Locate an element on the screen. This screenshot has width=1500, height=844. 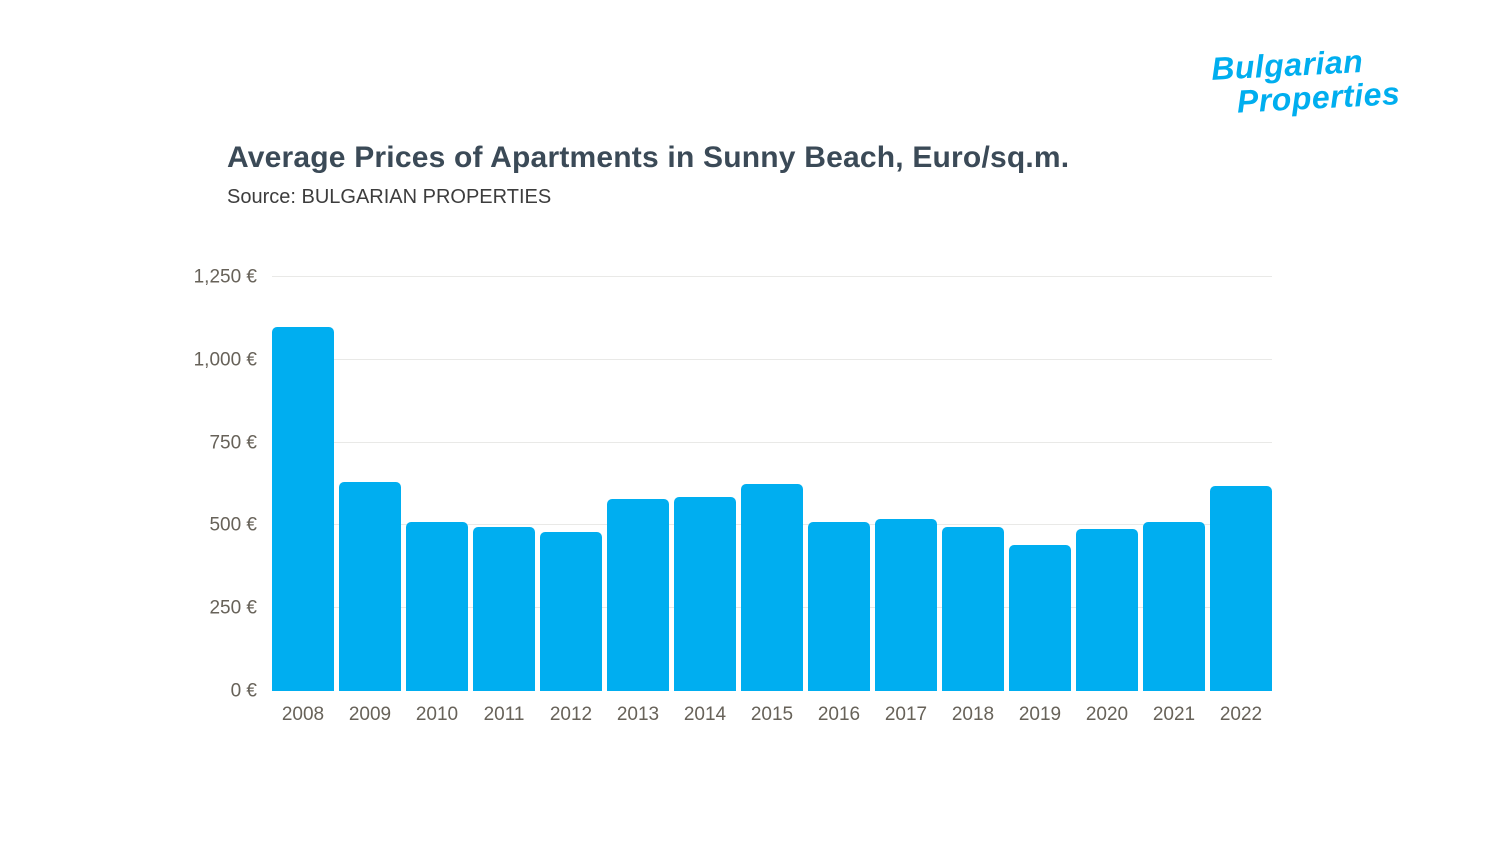
x-tick-label-2017: 2017 is located at coordinates (906, 714).